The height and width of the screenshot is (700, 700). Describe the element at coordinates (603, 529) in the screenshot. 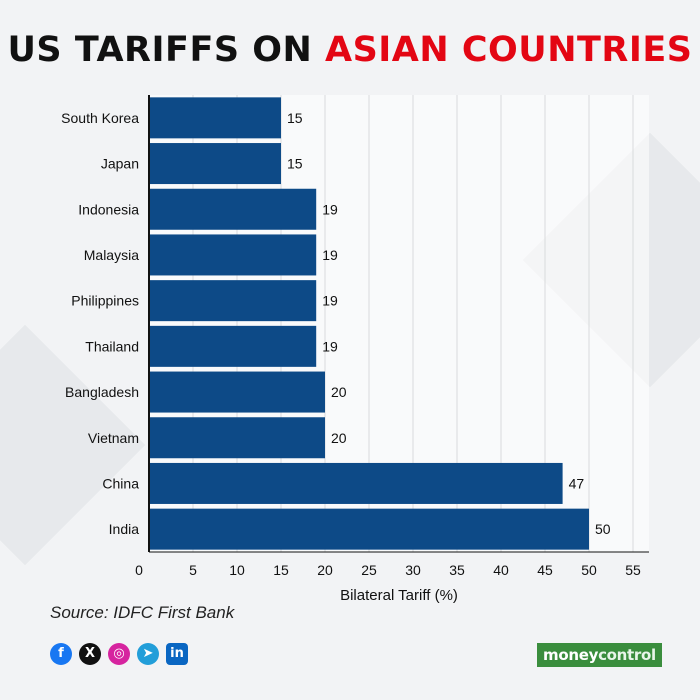

I see `data-label: 50` at that location.